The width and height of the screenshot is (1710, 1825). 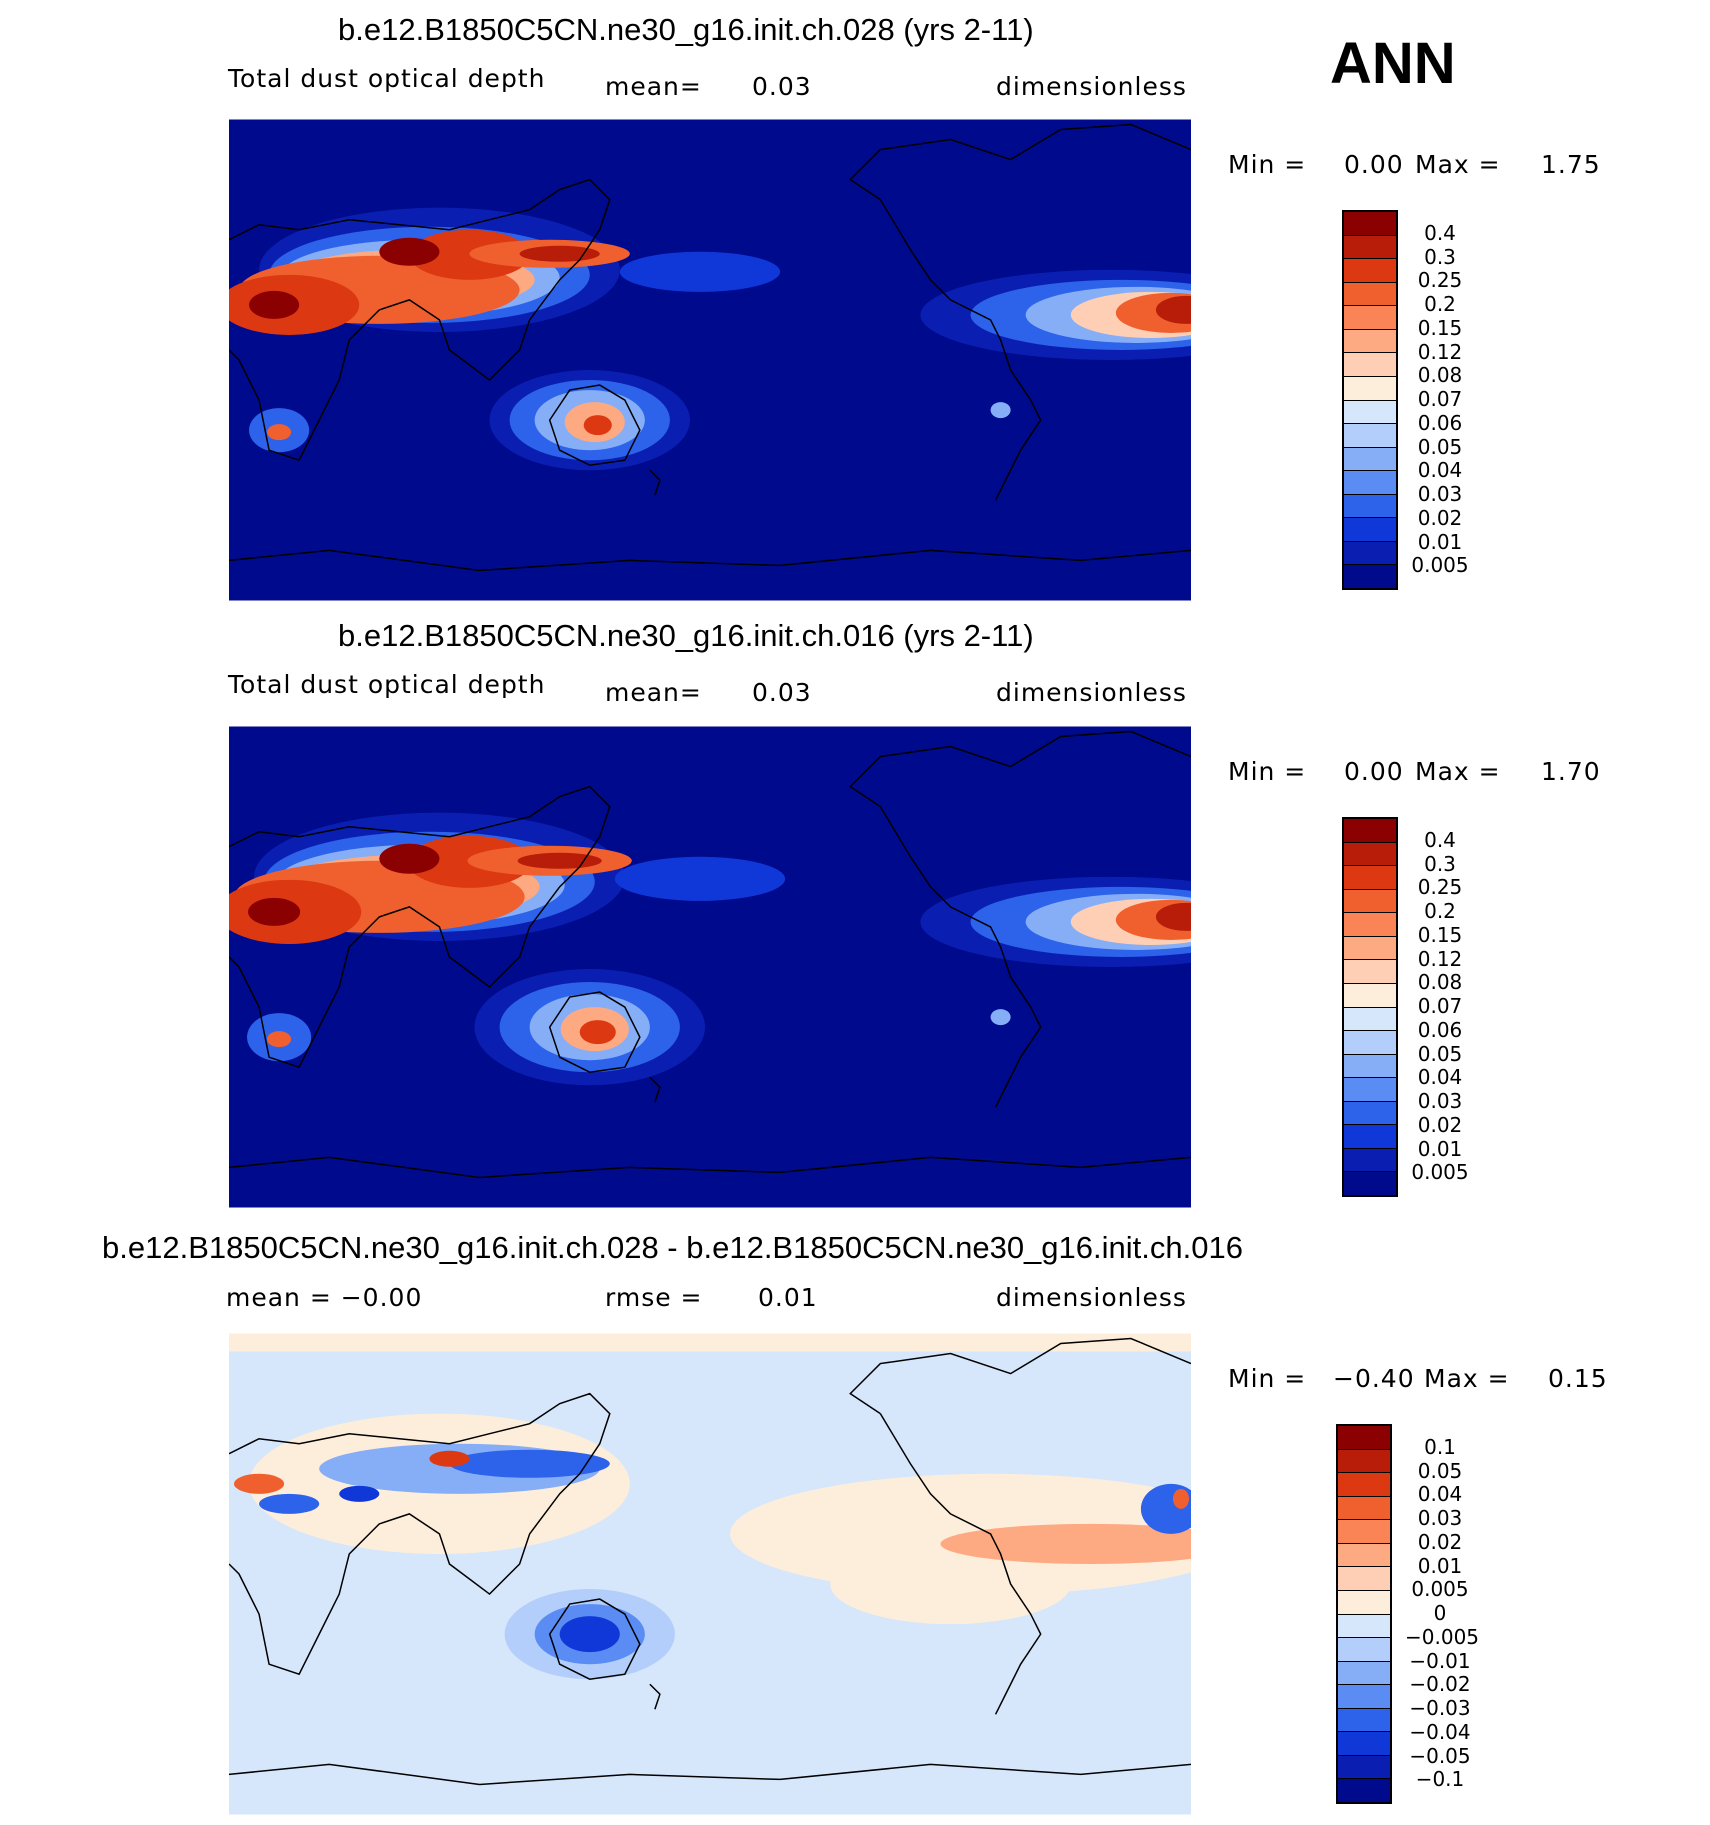 What do you see at coordinates (1458, 164) in the screenshot?
I see `panel-1-max-label: Max =` at bounding box center [1458, 164].